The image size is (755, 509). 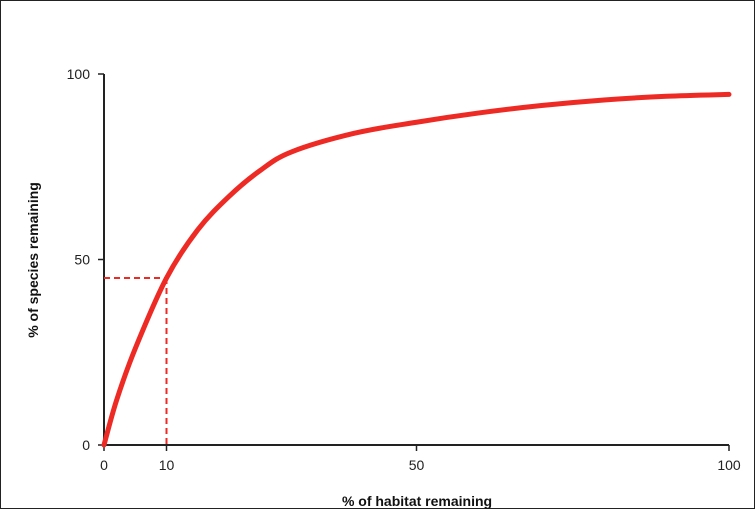 I want to click on dashed-guides, so click(x=136, y=361).